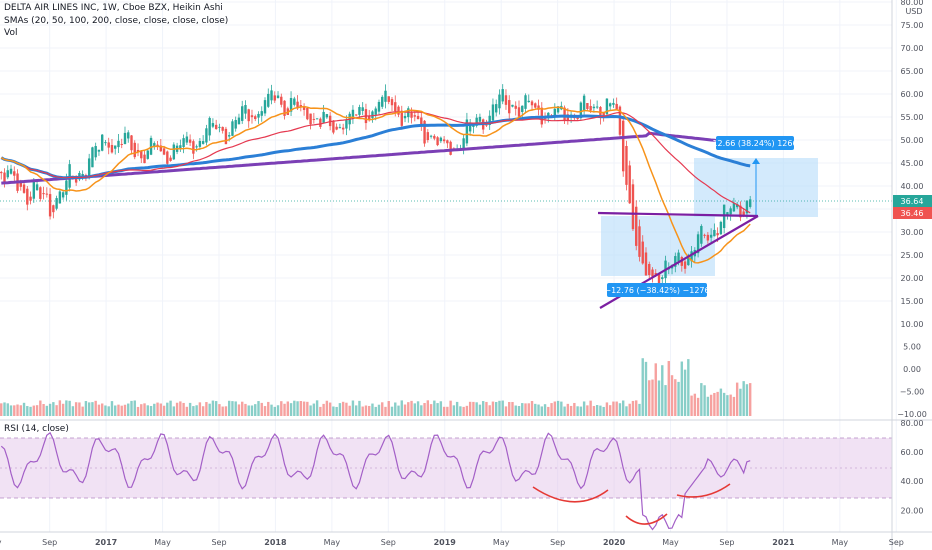  I want to click on volume-axis-tick: 5.00, so click(912, 347).